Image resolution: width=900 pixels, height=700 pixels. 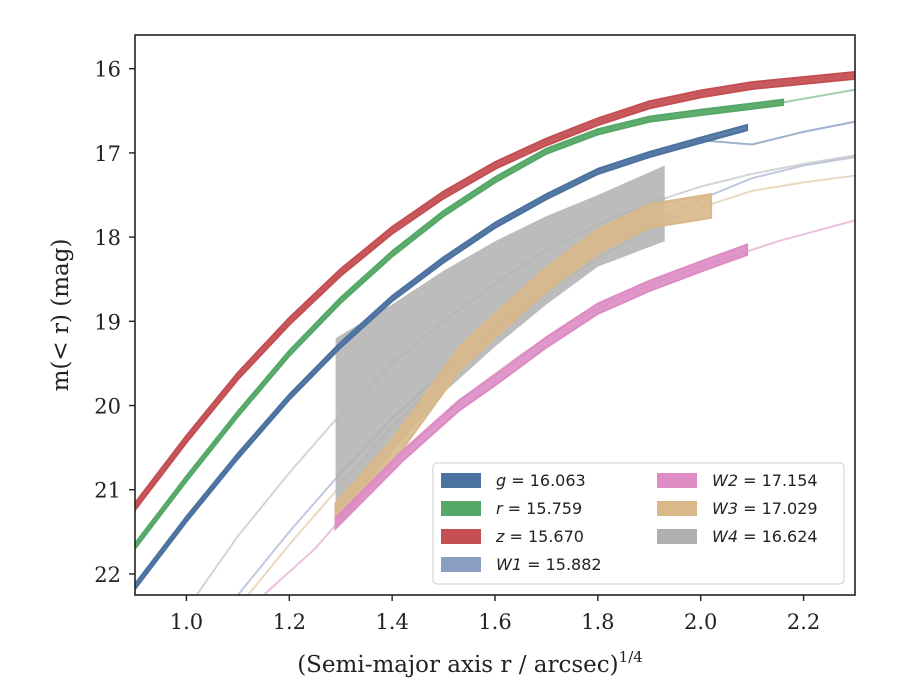 I want to click on x-tick-label: 1.8, so click(x=597, y=622).